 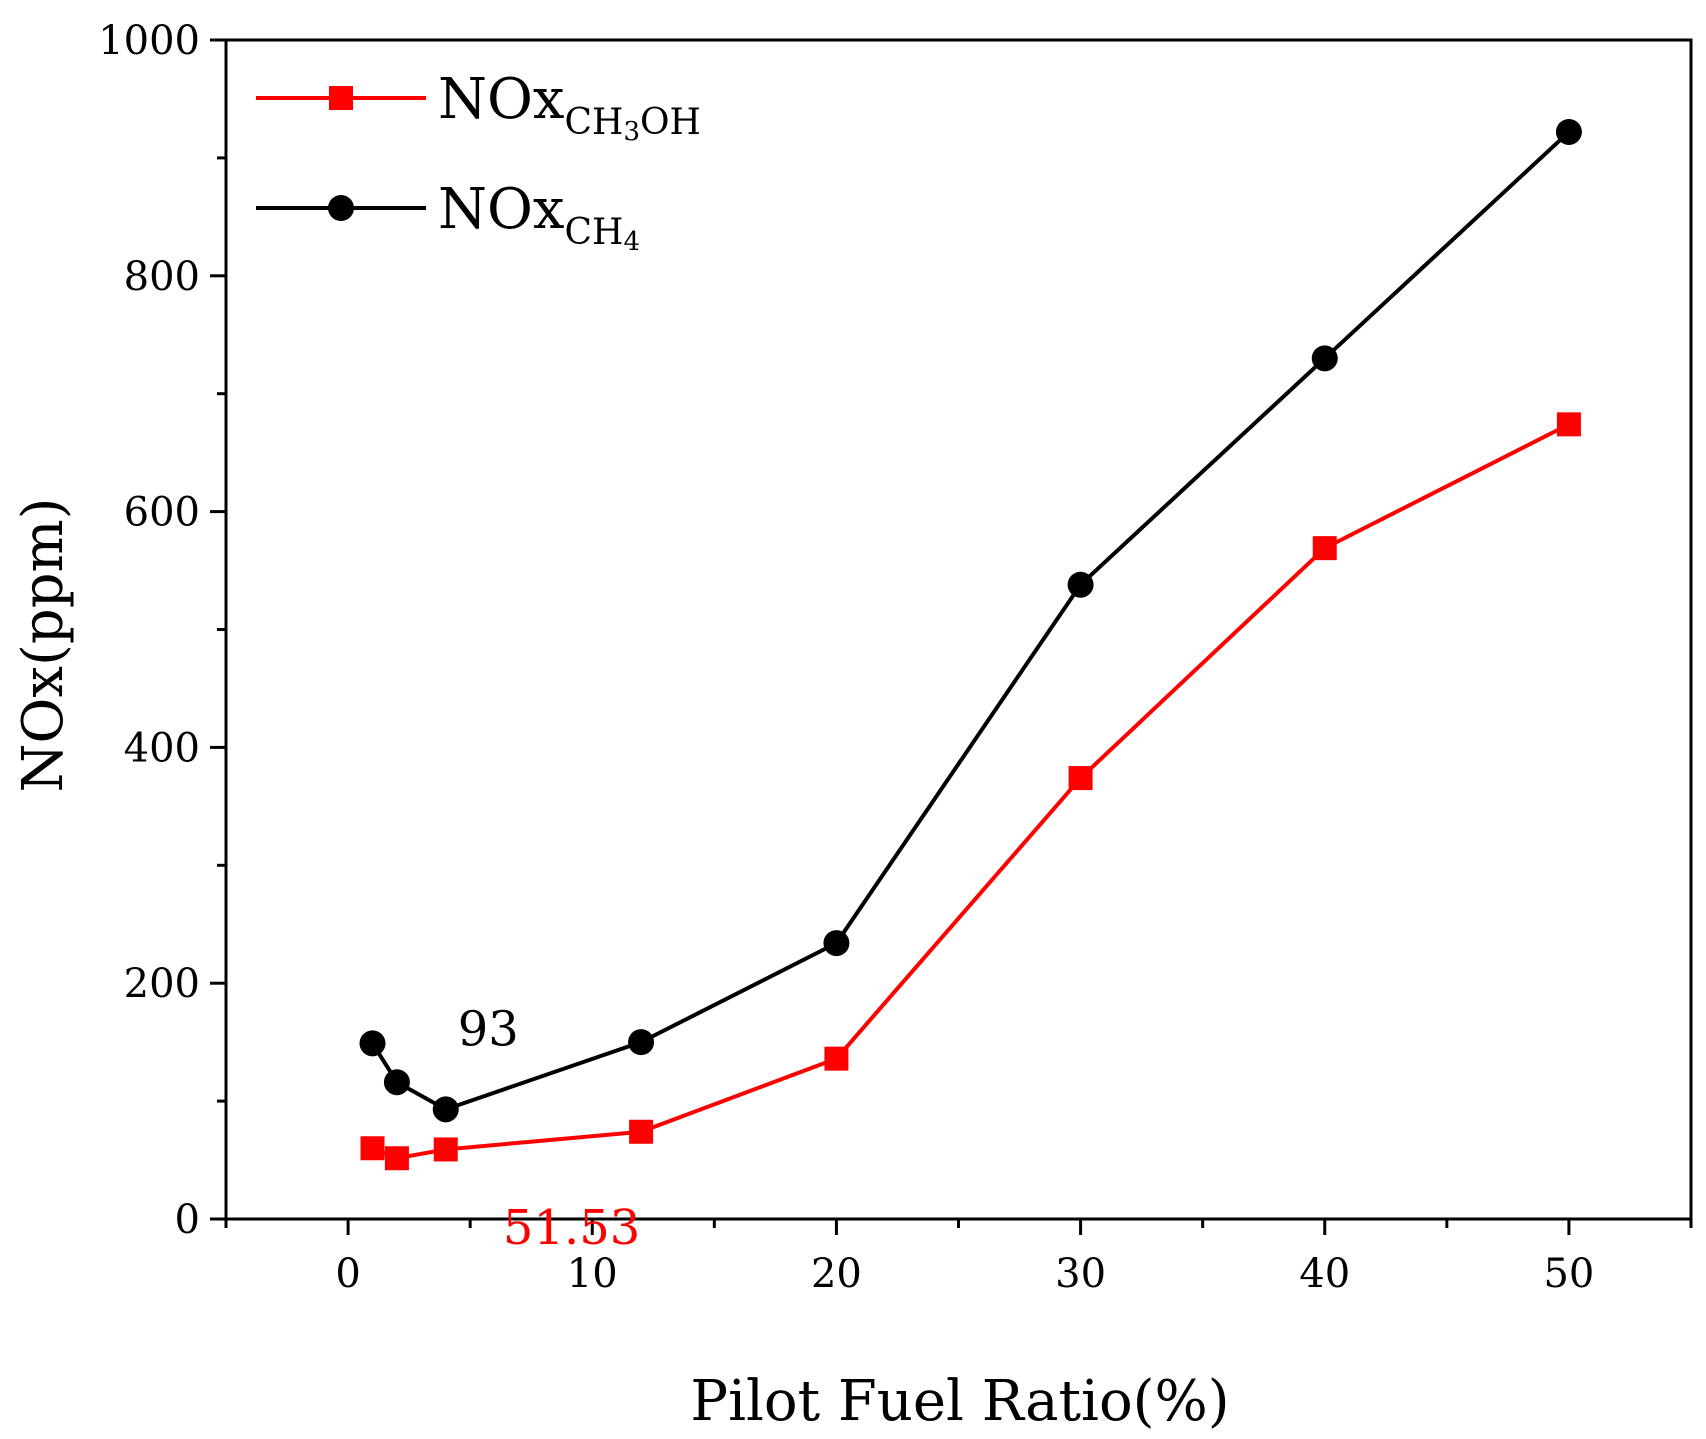 What do you see at coordinates (162, 748) in the screenshot?
I see `y-tick-label: 400` at bounding box center [162, 748].